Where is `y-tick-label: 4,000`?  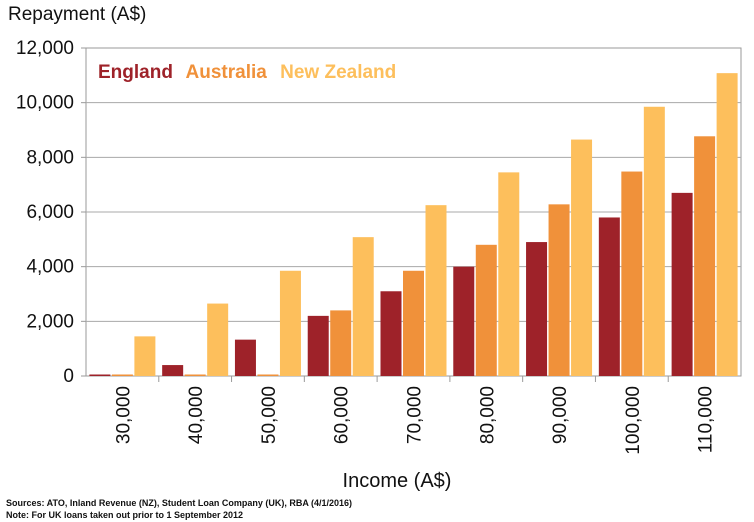
y-tick-label: 4,000 is located at coordinates (50, 267).